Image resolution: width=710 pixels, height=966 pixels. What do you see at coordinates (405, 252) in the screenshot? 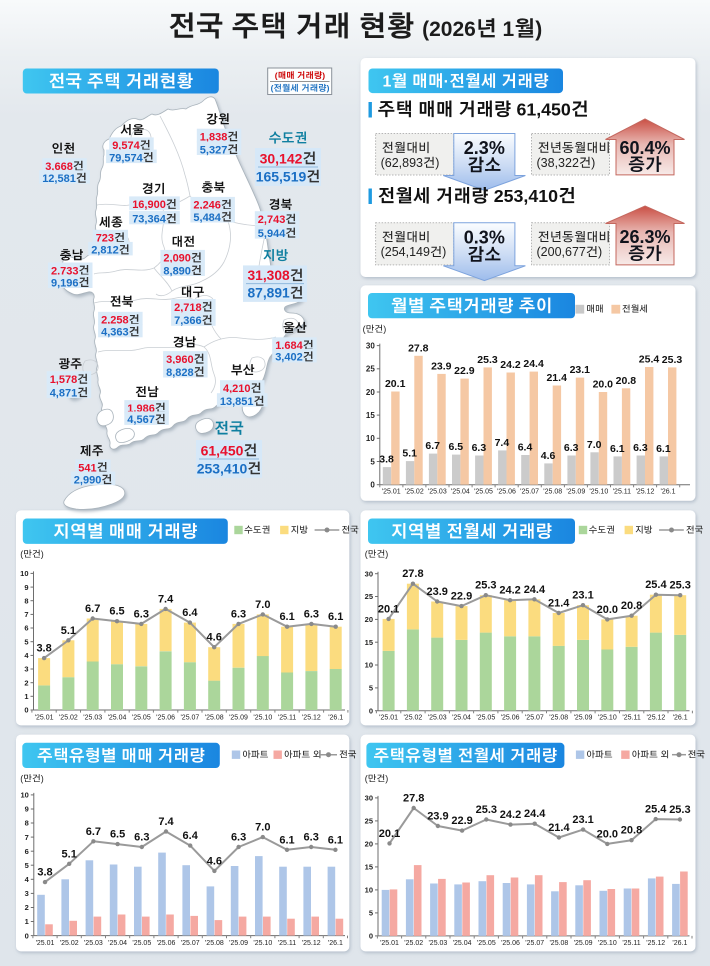
I see `svg-text: (254,149` at bounding box center [405, 252].